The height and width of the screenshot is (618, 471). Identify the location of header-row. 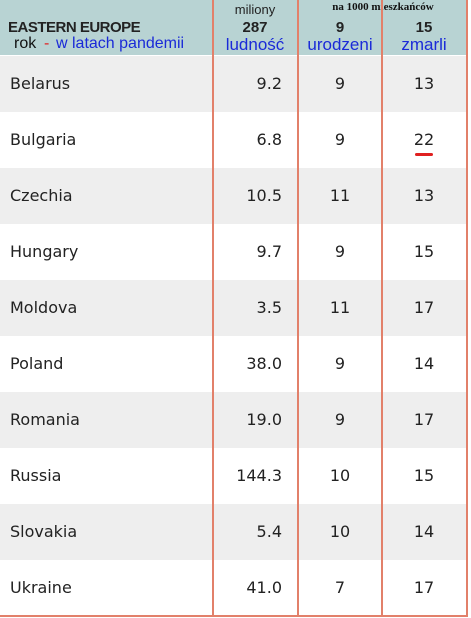
(234, 27).